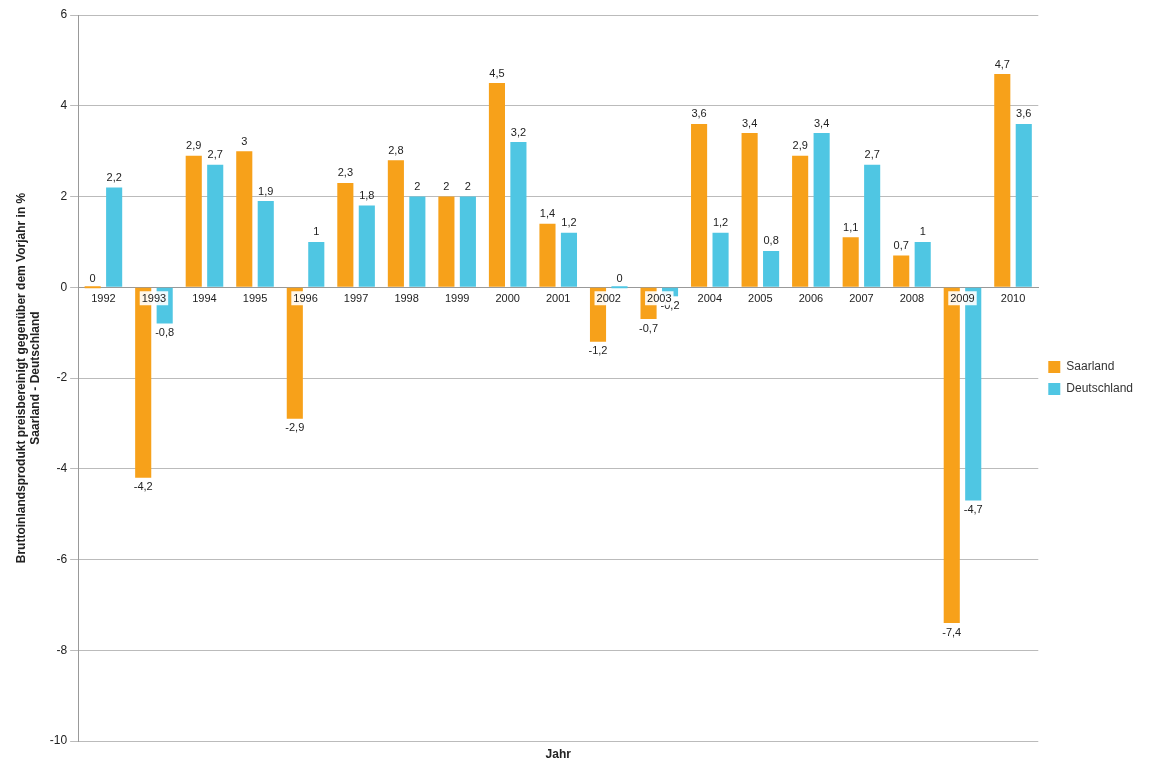  What do you see at coordinates (367, 195) in the screenshot?
I see `data-label: 1,8` at bounding box center [367, 195].